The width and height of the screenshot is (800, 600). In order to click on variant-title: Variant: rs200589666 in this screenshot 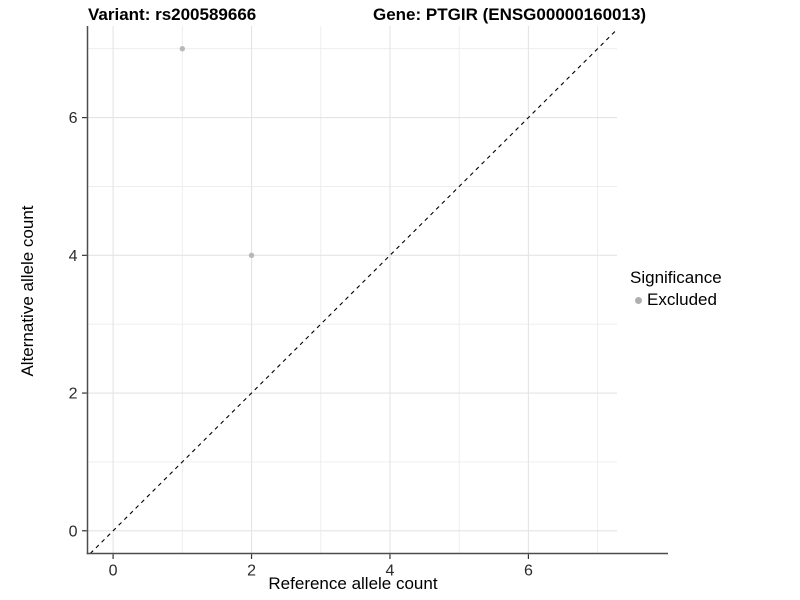, I will do `click(172, 14)`.